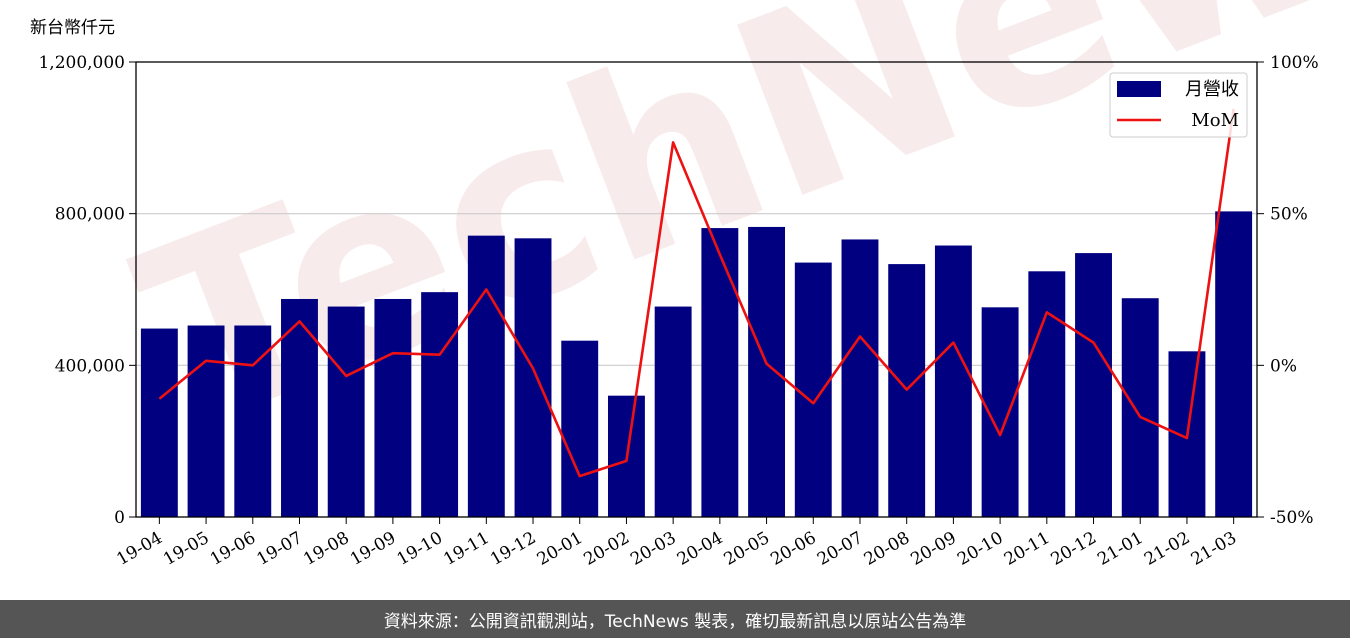 This screenshot has height=638, width=1350. What do you see at coordinates (793, 549) in the screenshot?
I see `x-tick-label-20-06: 20-06` at bounding box center [793, 549].